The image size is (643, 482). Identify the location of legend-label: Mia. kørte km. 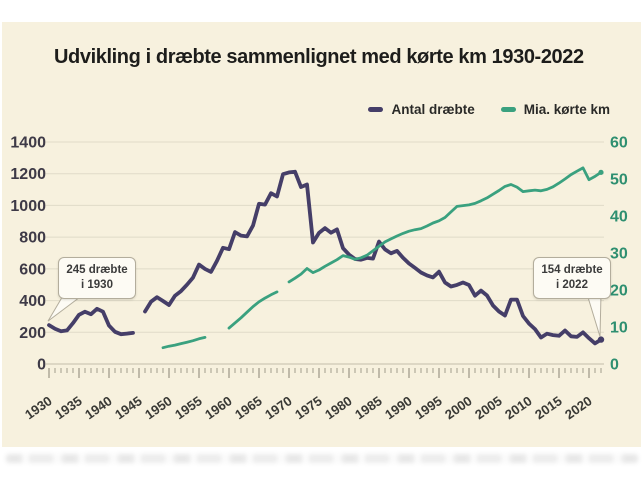
(566, 109).